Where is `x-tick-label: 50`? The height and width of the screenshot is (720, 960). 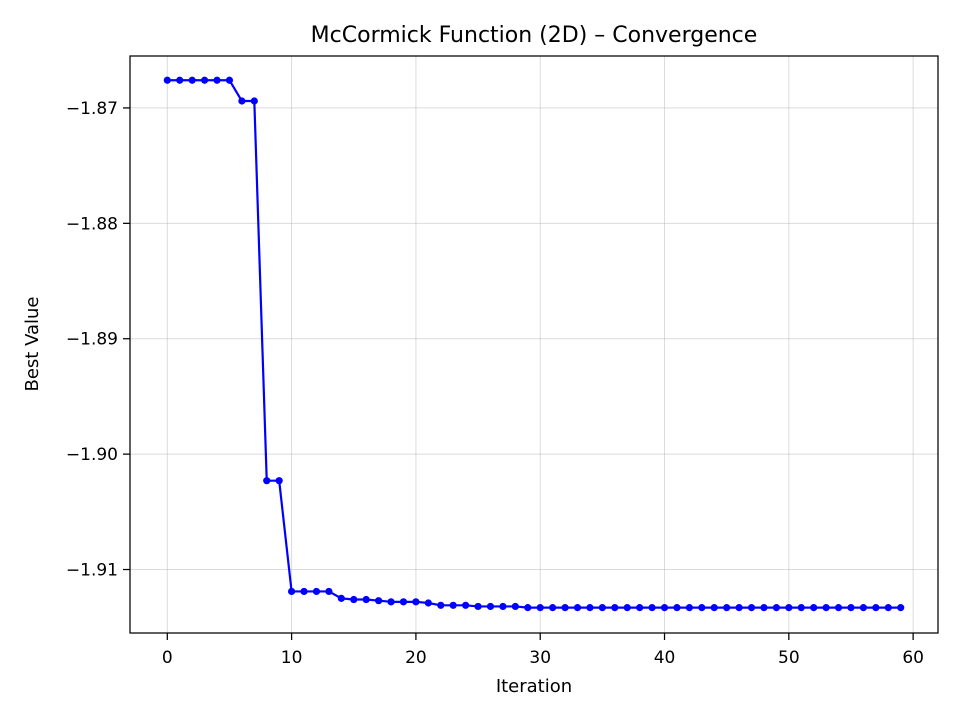 x-tick-label: 50 is located at coordinates (789, 658).